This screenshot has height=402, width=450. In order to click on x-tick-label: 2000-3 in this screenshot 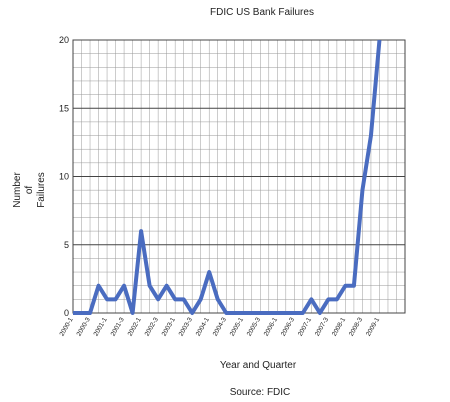, I will do `click(84, 326)`.